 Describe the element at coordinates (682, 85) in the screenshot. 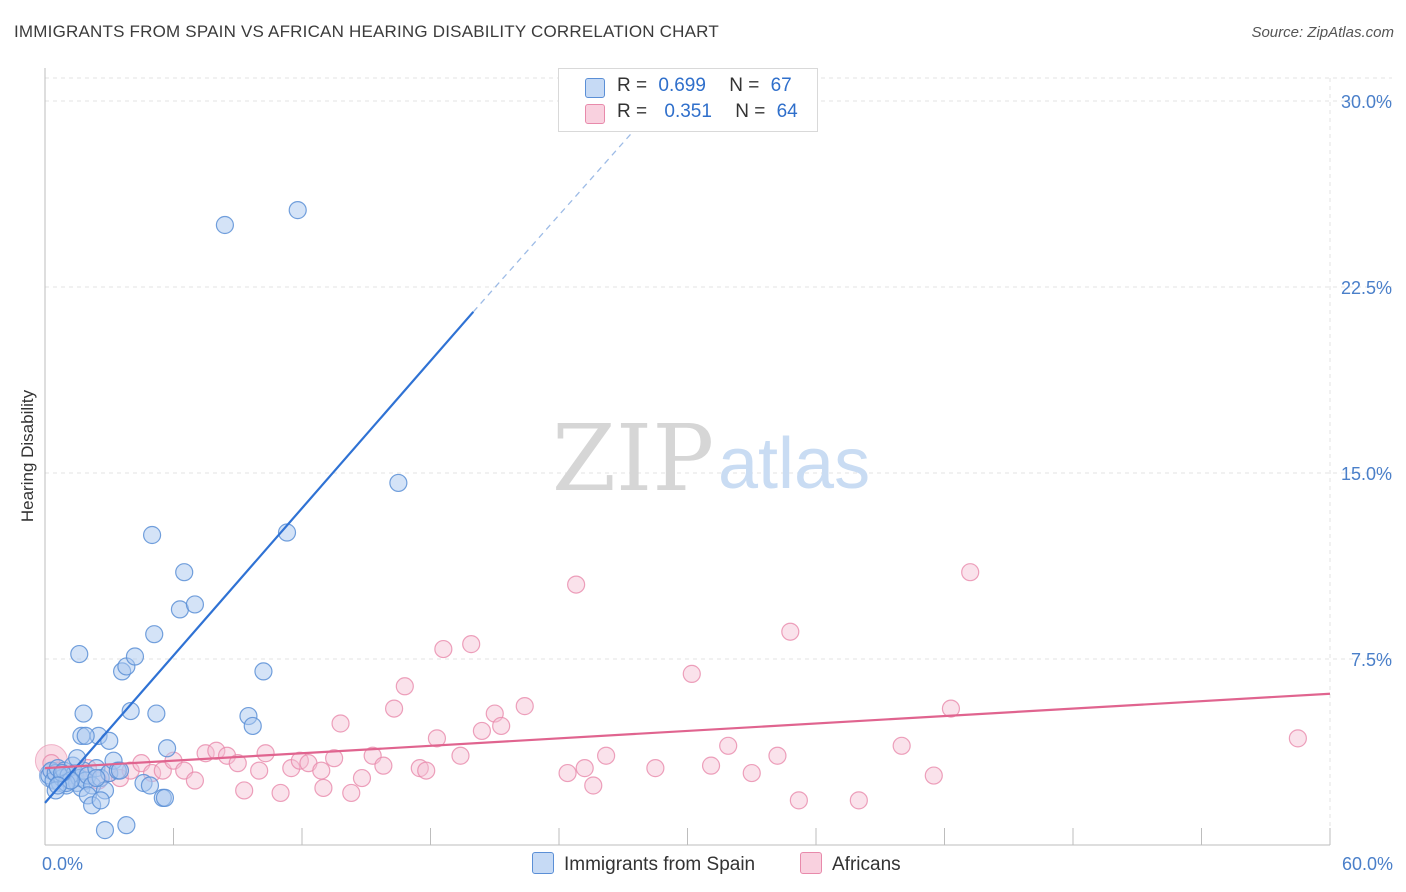

I see `legend-r-value: 0.699` at that location.